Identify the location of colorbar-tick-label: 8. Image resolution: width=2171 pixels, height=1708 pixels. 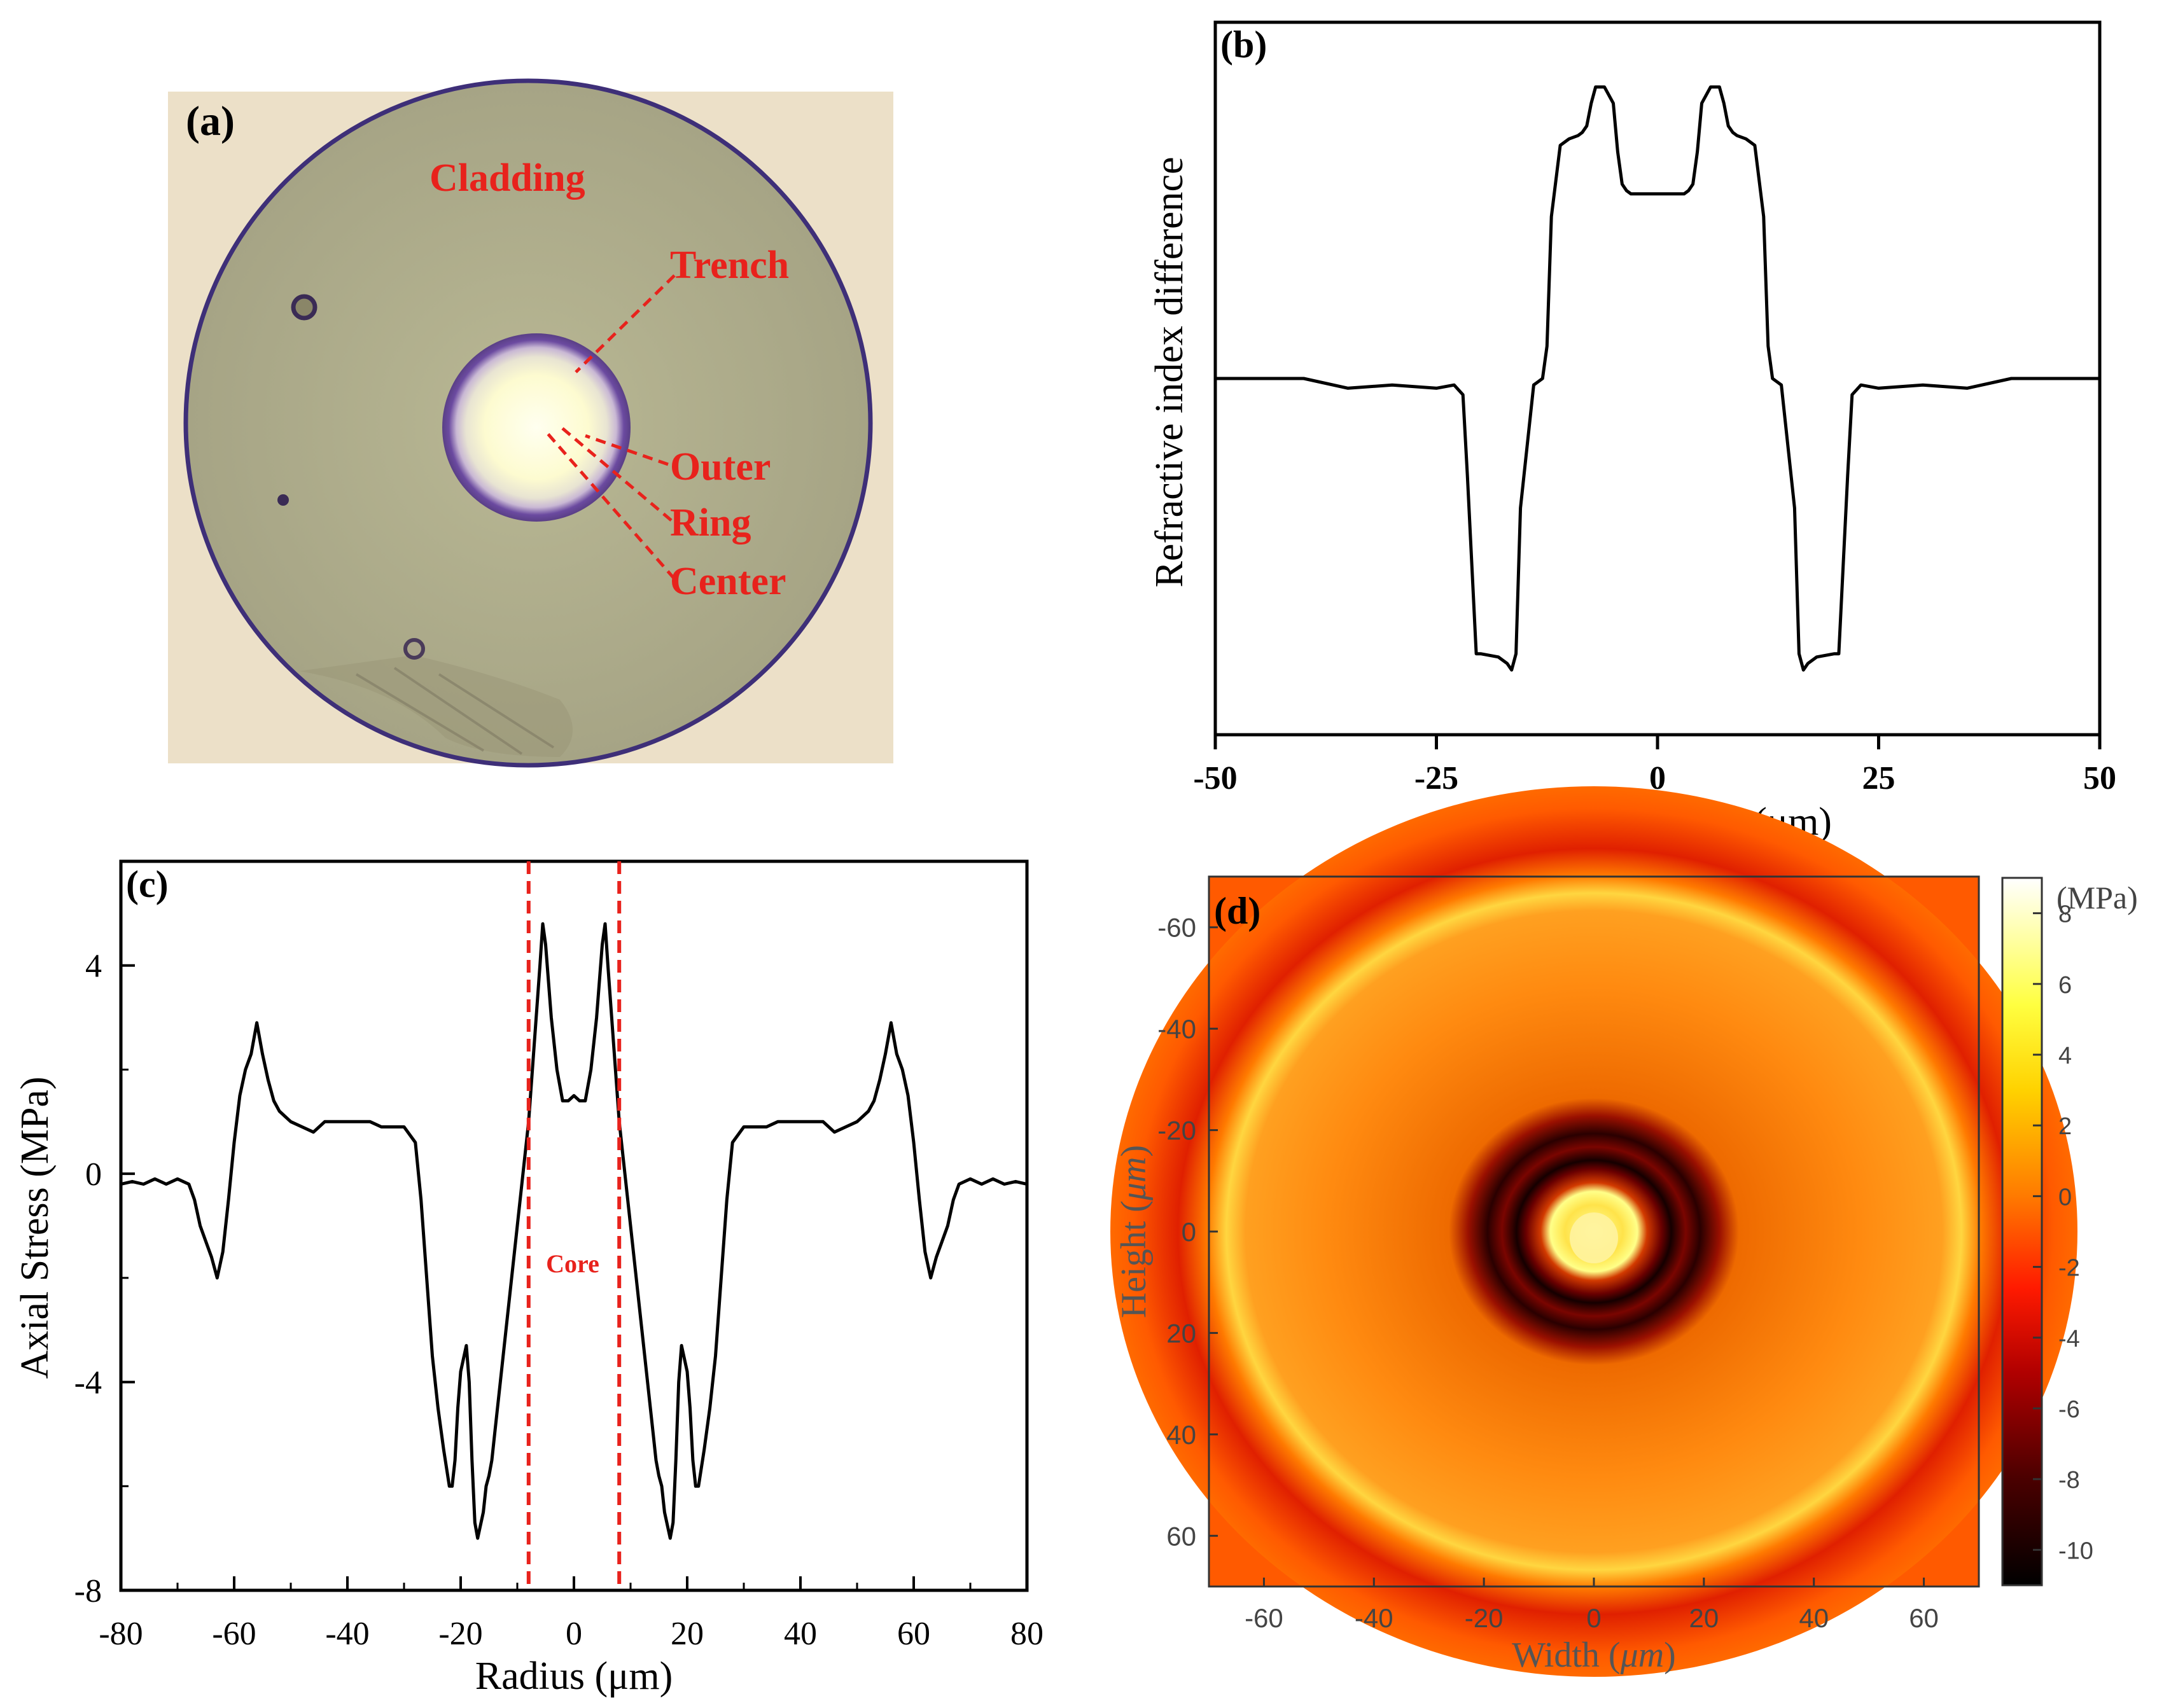
(2065, 914).